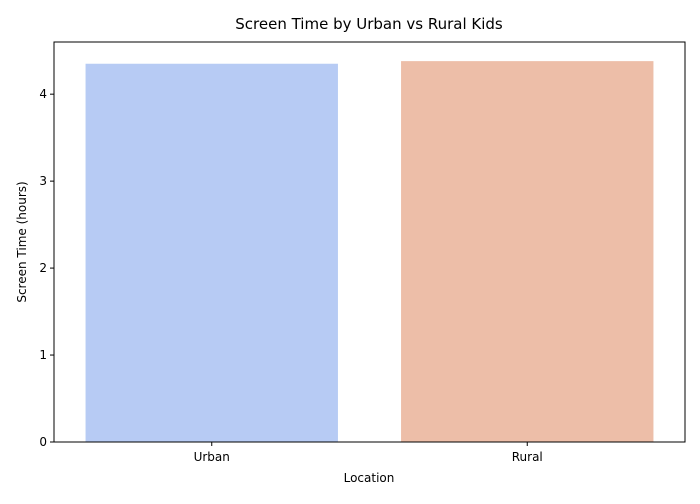 The image size is (700, 504). Describe the element at coordinates (212, 457) in the screenshot. I see `x-tick-label: Urban` at that location.